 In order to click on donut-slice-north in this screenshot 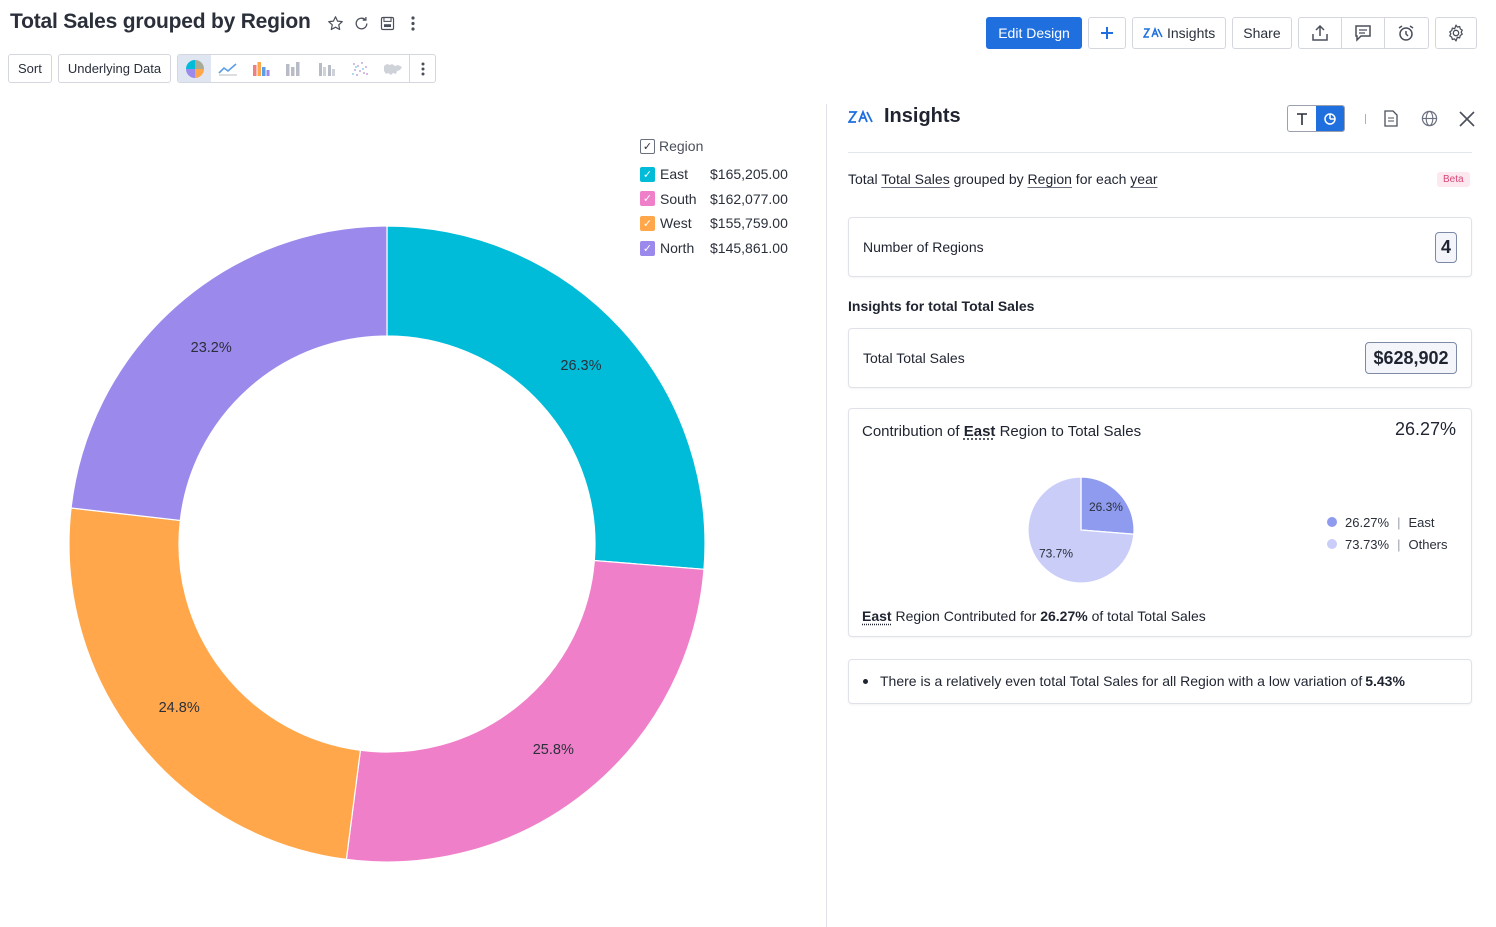, I will do `click(229, 373)`.